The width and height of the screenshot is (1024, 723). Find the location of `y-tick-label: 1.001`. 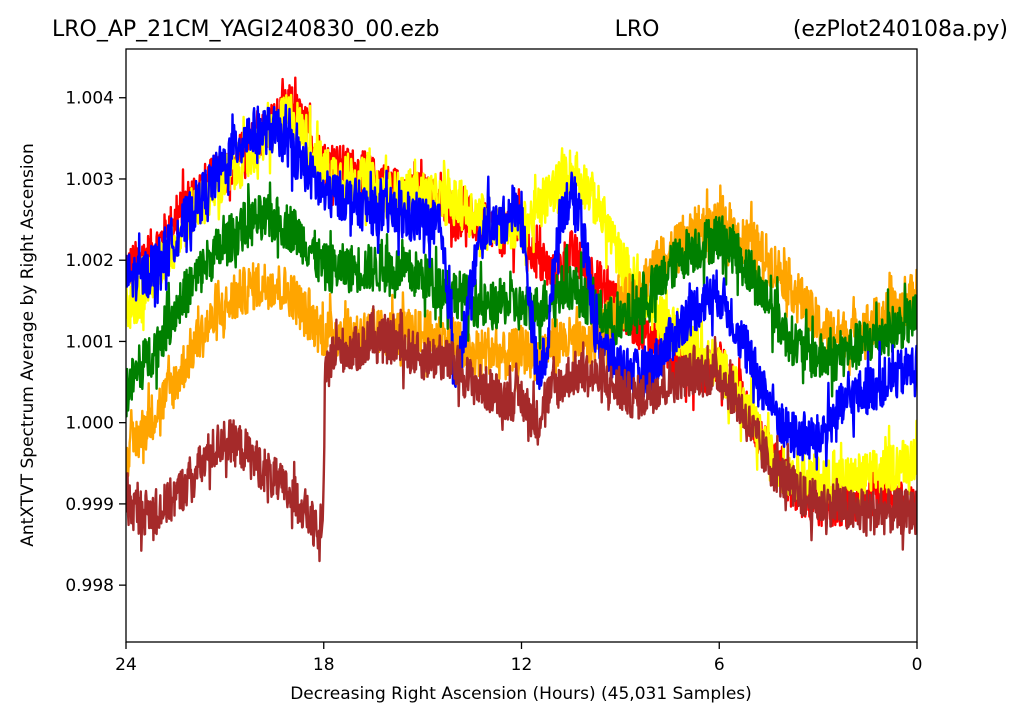

y-tick-label: 1.001 is located at coordinates (89, 342).